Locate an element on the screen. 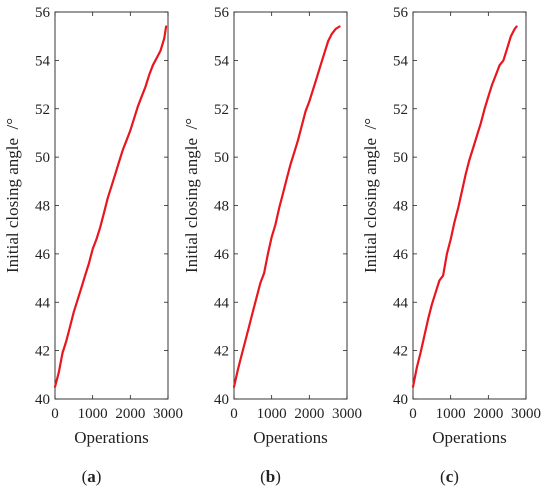  panel-label: (a) is located at coordinates (92, 476).